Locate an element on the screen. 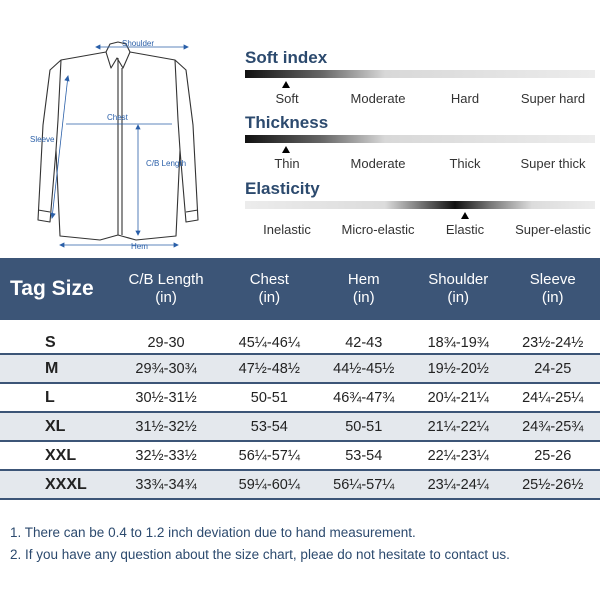 This screenshot has width=600, height=600. sleeve-dimension-label: Sleeve is located at coordinates (42, 139).